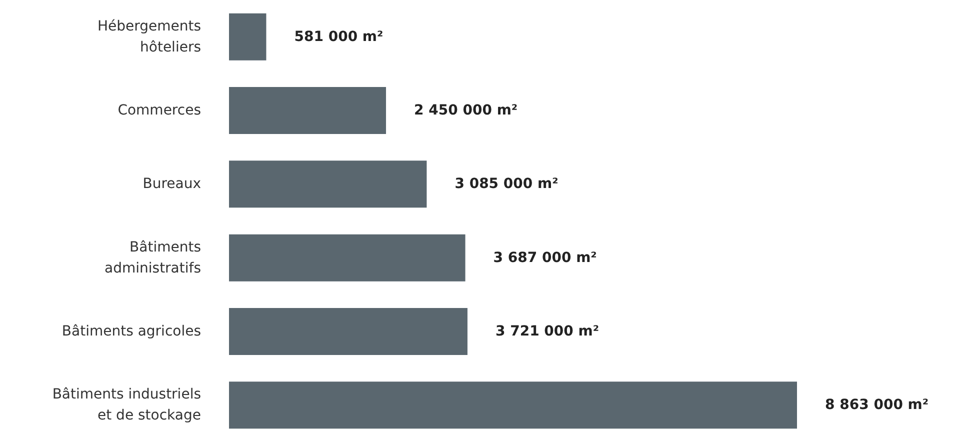 The width and height of the screenshot is (955, 442). What do you see at coordinates (877, 405) in the screenshot?
I see `data-label: 8 863 000 m²` at bounding box center [877, 405].